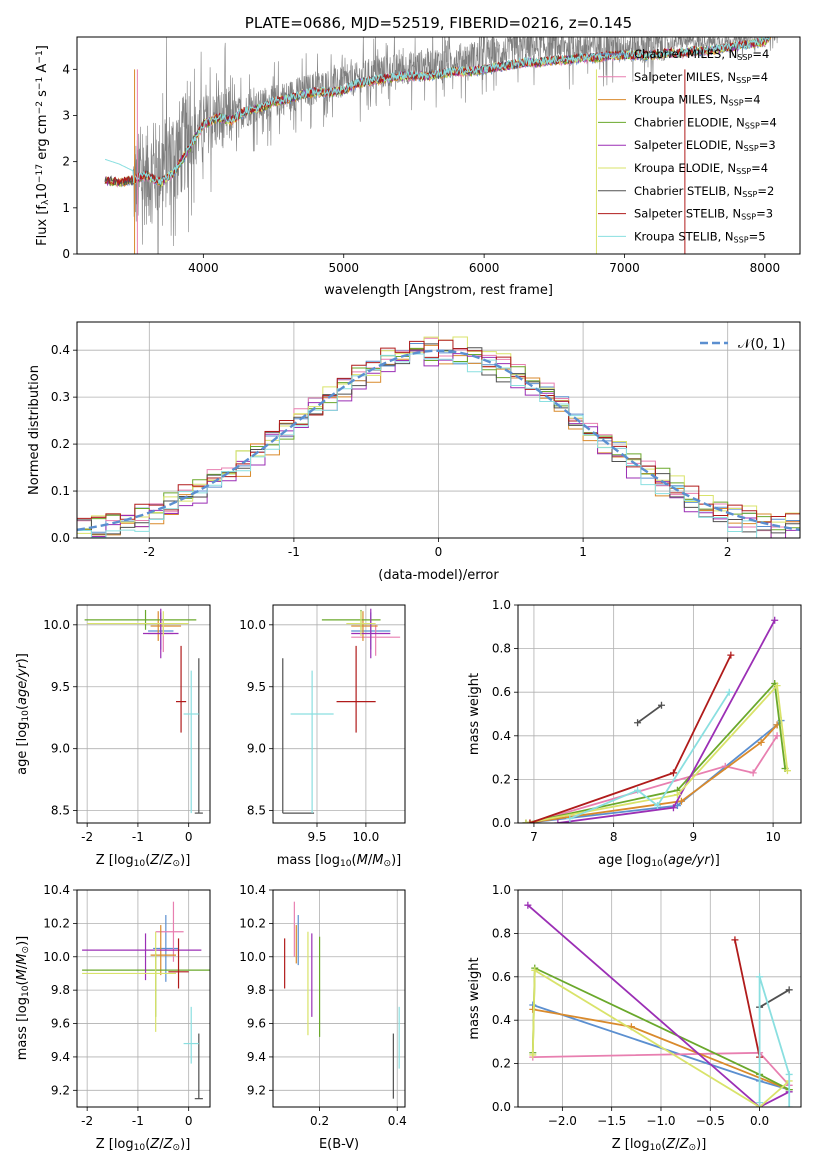 This screenshot has width=819, height=1170. What do you see at coordinates (43, 145) in the screenshot?
I see `y-axis-label: Flux [fλ10−17 erg cm−2 s−1 A−1]` at bounding box center [43, 145].